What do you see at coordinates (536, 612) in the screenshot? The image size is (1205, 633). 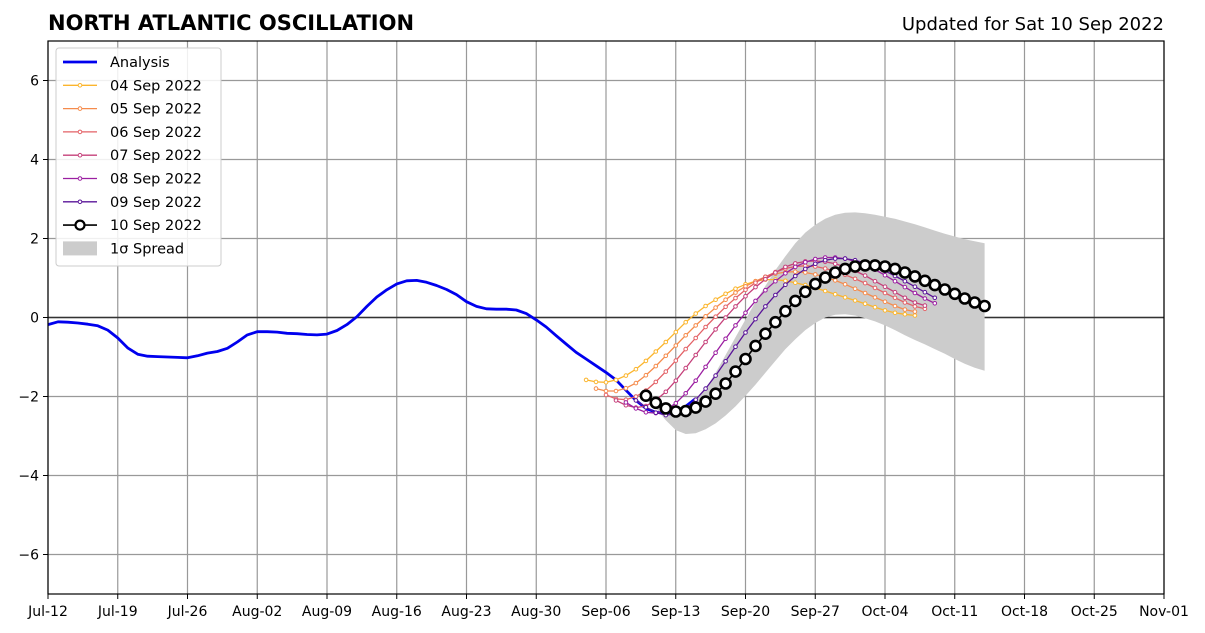 I see `x-tick-label: Aug-30` at bounding box center [536, 612].